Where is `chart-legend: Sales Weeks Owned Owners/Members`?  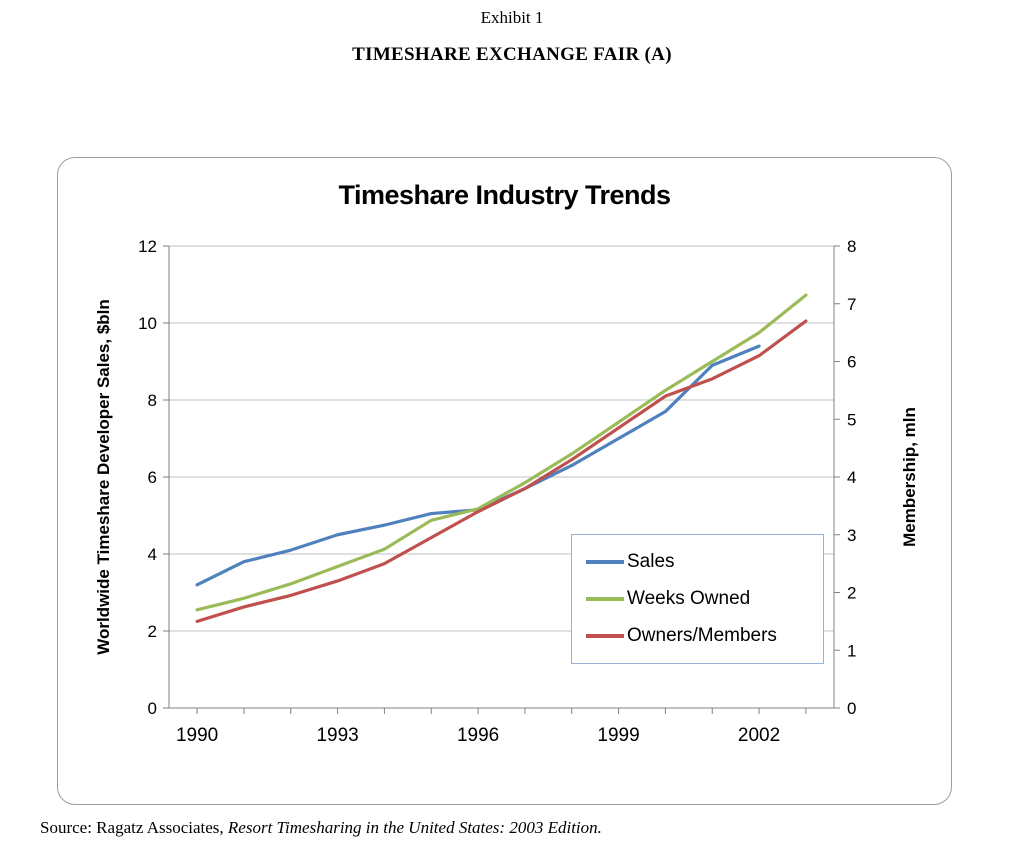 chart-legend: Sales Weeks Owned Owners/Members is located at coordinates (697, 599).